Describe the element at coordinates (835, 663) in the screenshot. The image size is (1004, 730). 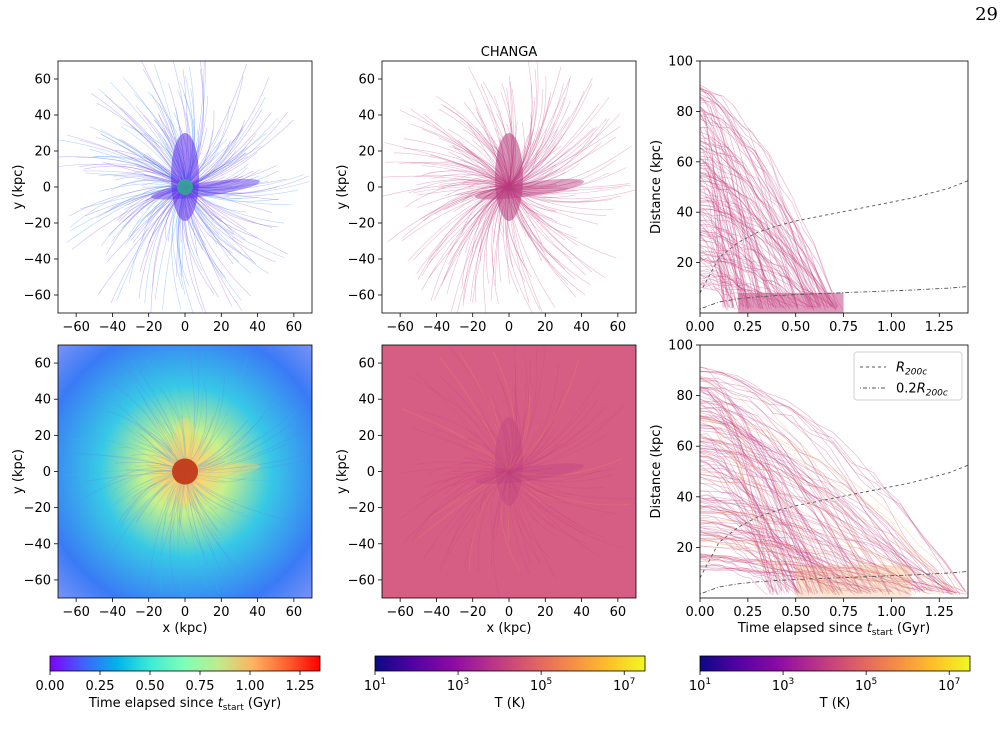
I see `colorbar-gradient` at that location.